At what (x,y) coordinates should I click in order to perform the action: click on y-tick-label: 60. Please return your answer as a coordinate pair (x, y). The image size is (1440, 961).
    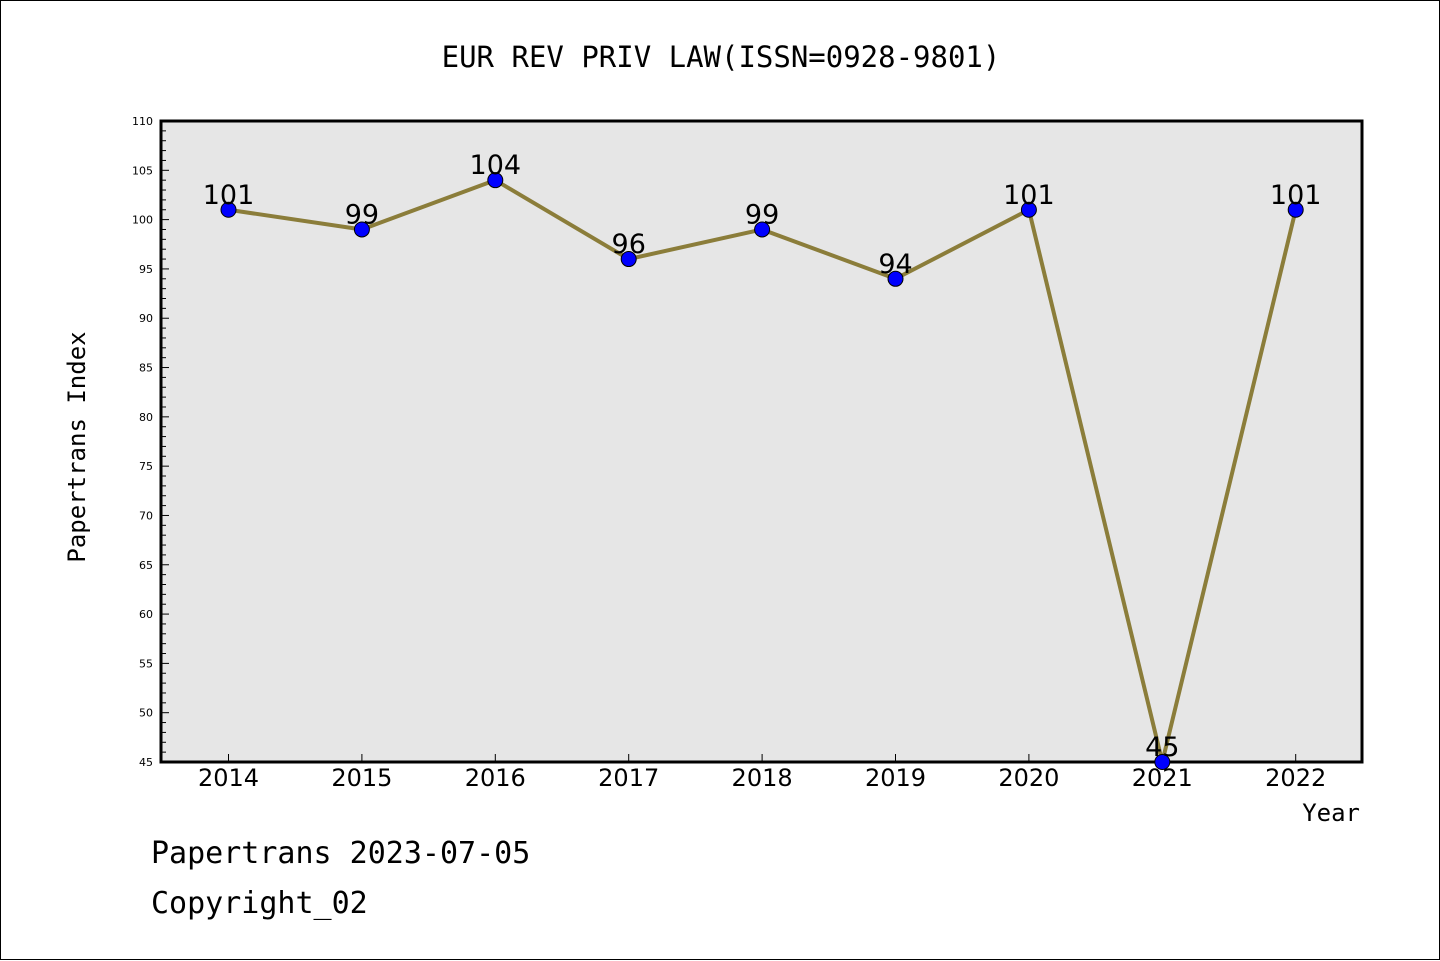
    Looking at the image, I should click on (146, 614).